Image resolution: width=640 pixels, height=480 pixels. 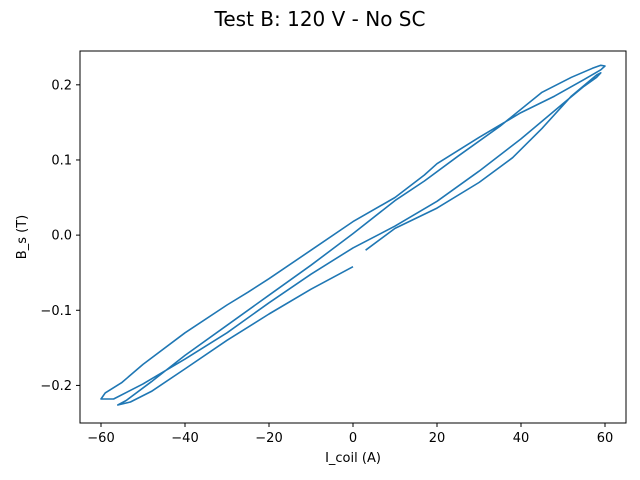 I want to click on x-axis: −60 −40 −20 0 20 40 60, so click(x=350, y=434).